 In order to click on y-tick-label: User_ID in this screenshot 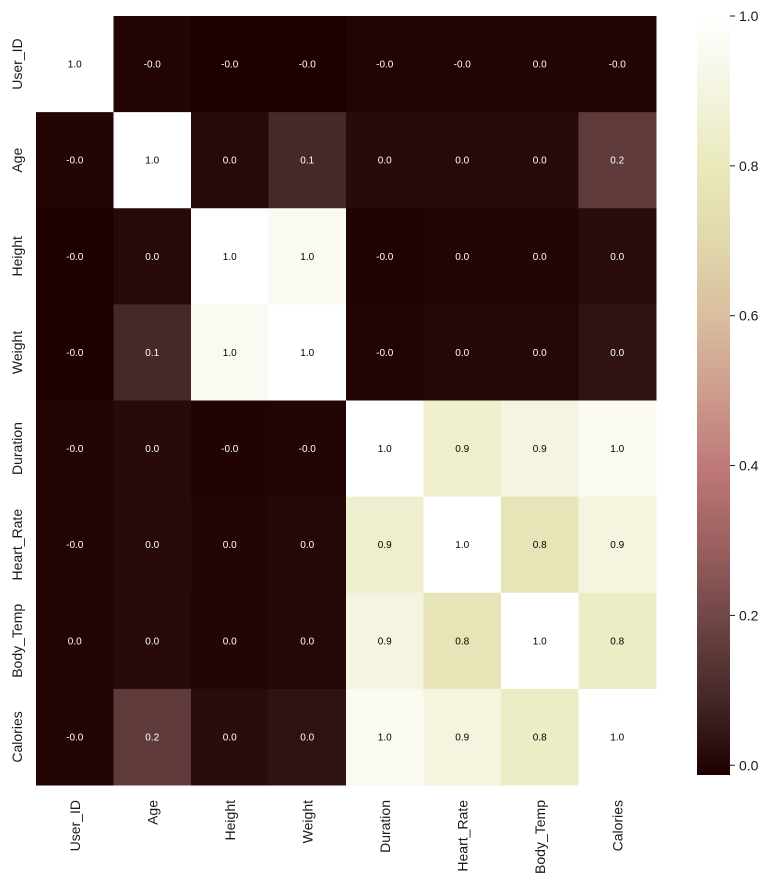, I will do `click(17, 63)`.